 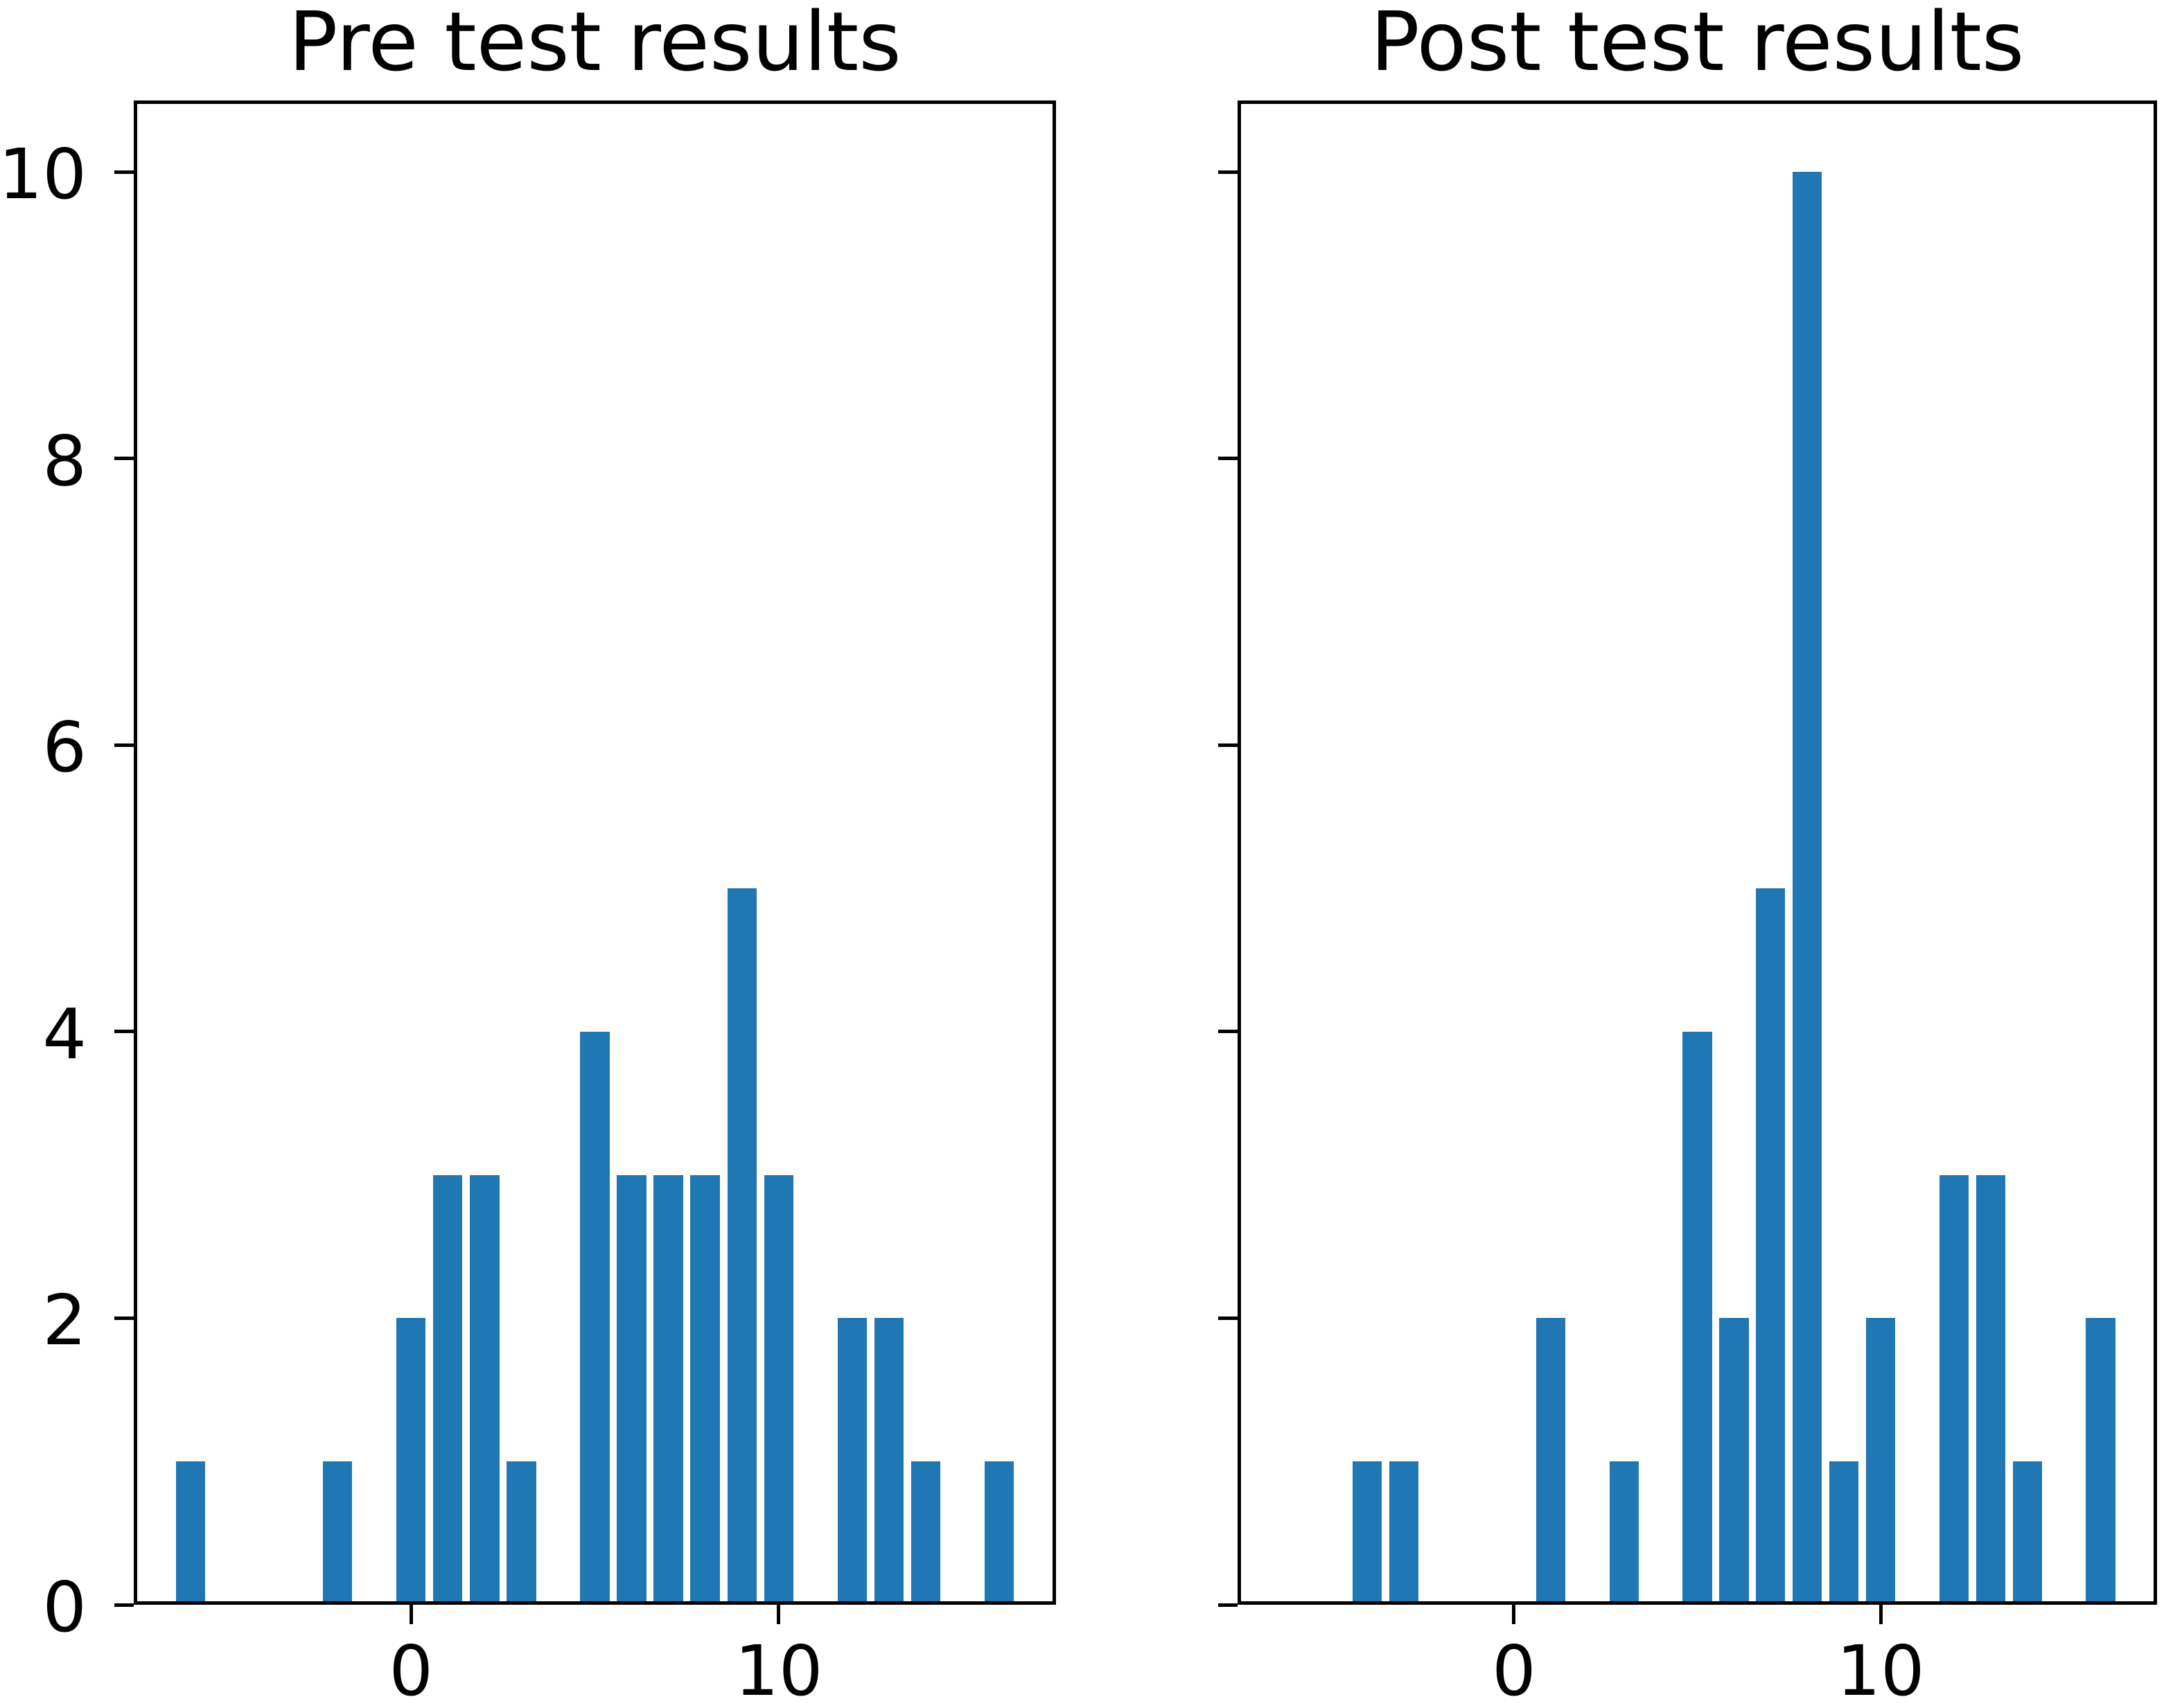 What do you see at coordinates (64, 461) in the screenshot?
I see `y-tick-label: 8` at bounding box center [64, 461].